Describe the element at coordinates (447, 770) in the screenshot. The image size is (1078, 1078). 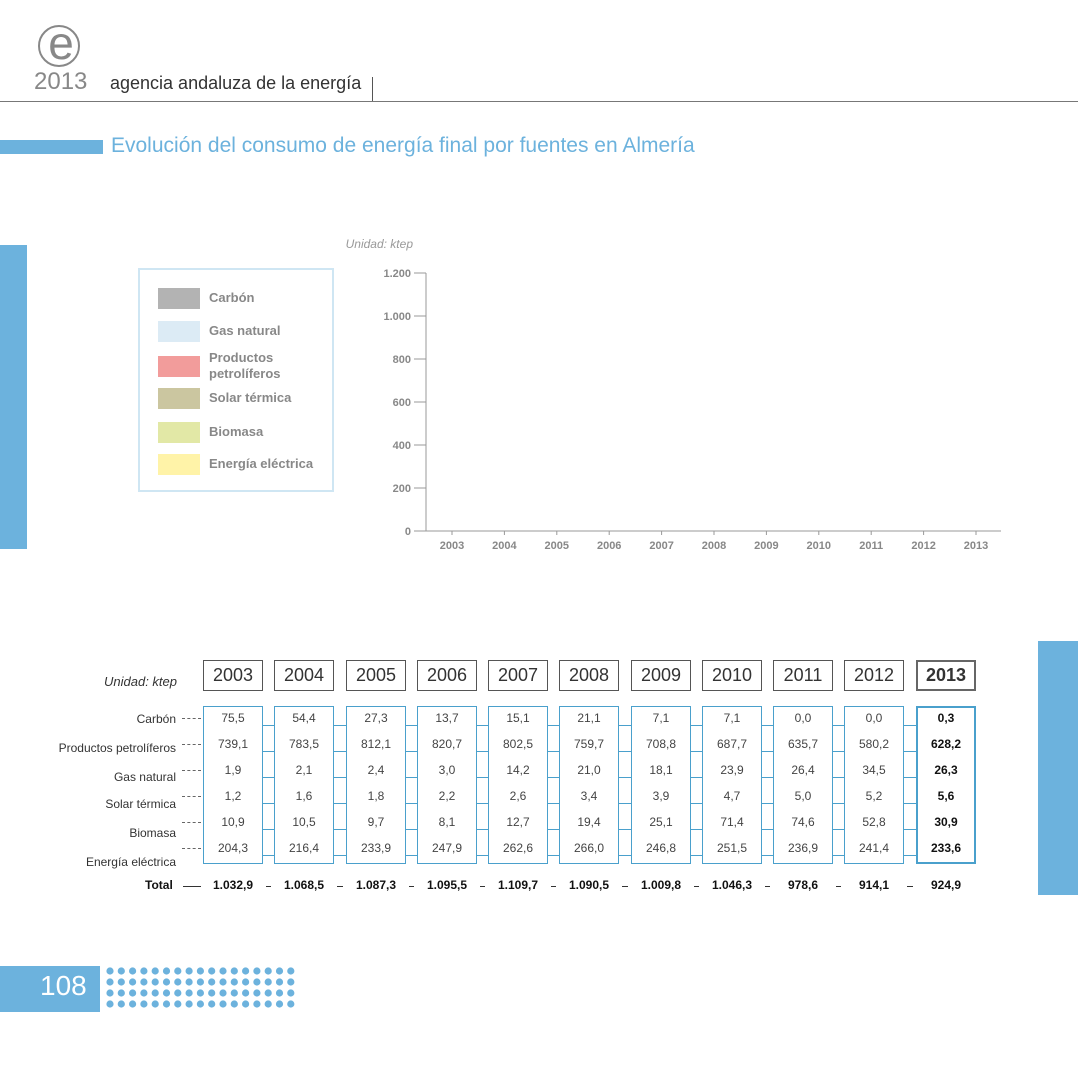
I see `table-cell: 3,0` at that location.